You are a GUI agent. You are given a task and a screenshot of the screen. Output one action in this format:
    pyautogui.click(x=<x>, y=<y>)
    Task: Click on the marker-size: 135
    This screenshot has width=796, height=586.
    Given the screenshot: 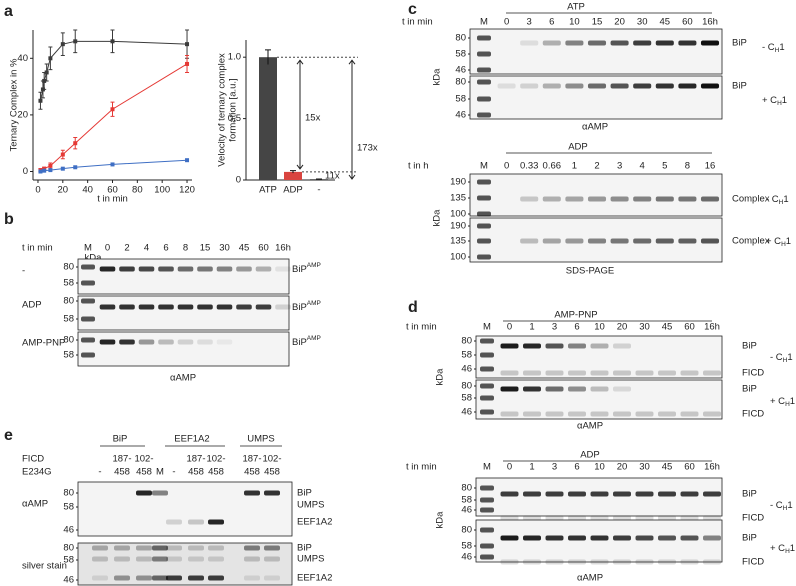 What is the action you would take?
    pyautogui.click(x=458, y=198)
    